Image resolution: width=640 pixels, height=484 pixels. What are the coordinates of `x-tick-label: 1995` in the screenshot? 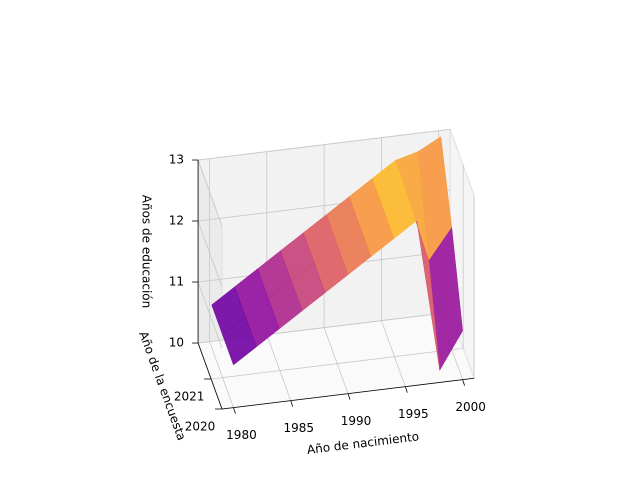 It's located at (413, 414).